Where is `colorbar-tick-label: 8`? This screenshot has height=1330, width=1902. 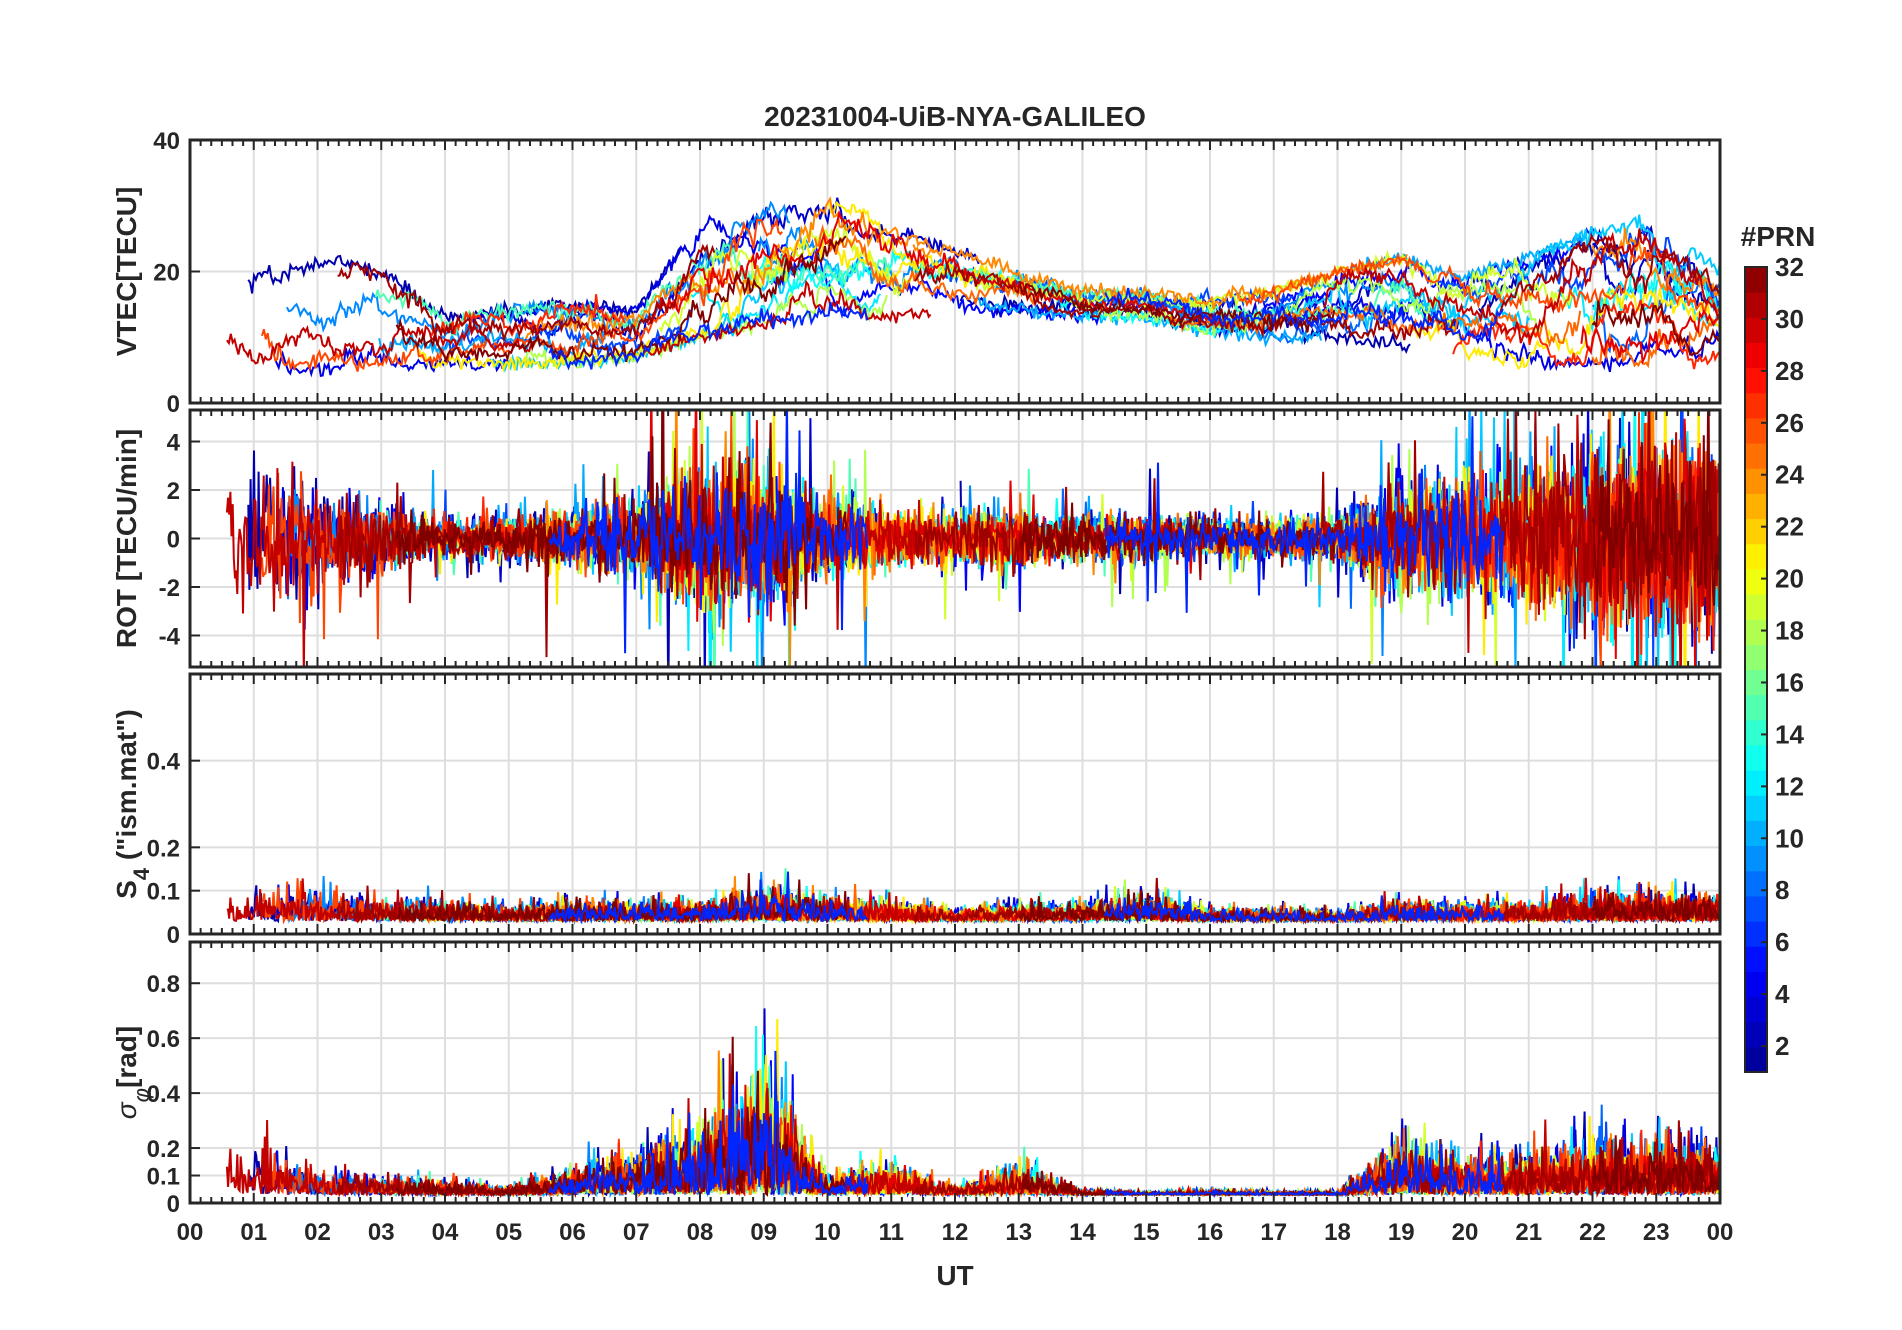 colorbar-tick-label: 8 is located at coordinates (1782, 890).